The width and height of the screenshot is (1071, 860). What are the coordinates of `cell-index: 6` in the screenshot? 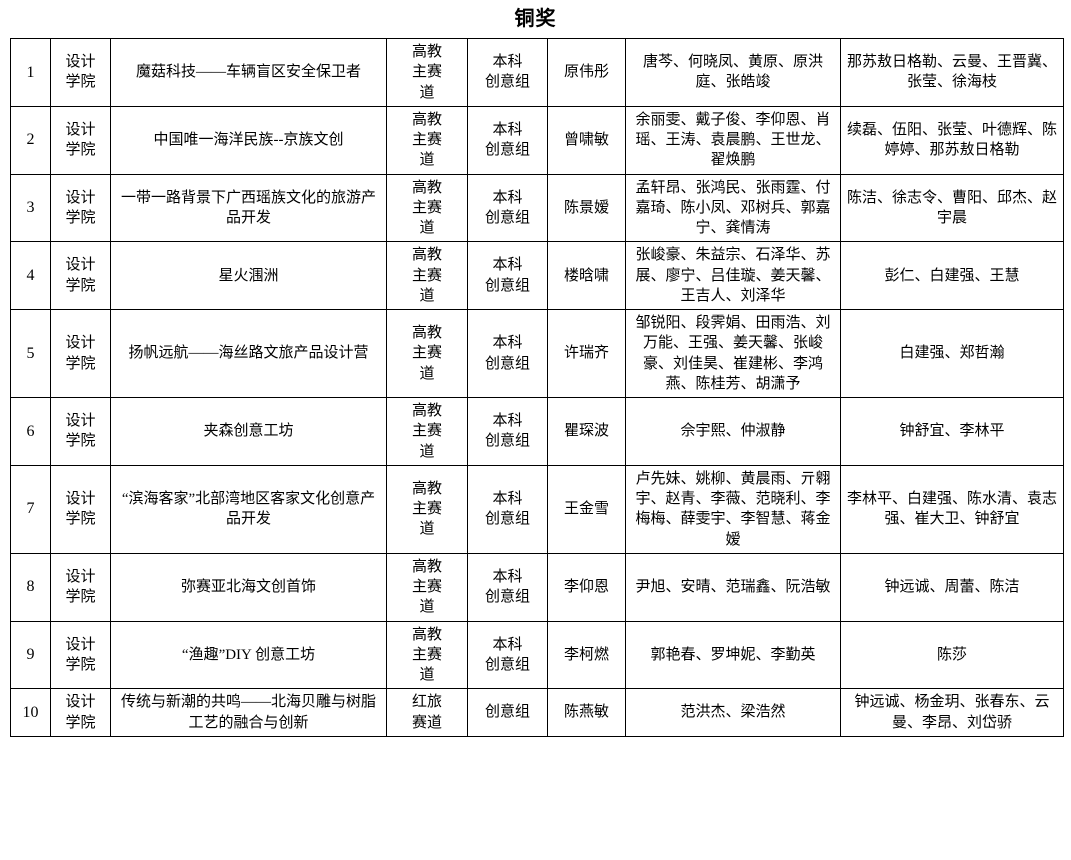 It's located at (30, 431).